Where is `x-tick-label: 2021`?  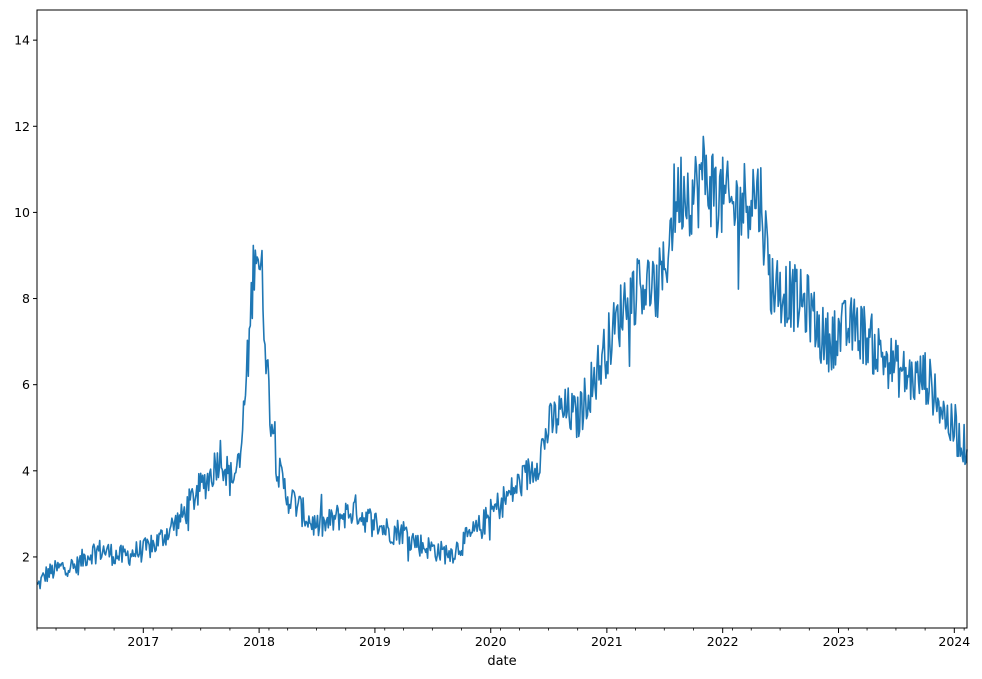 x-tick-label: 2021 is located at coordinates (607, 641).